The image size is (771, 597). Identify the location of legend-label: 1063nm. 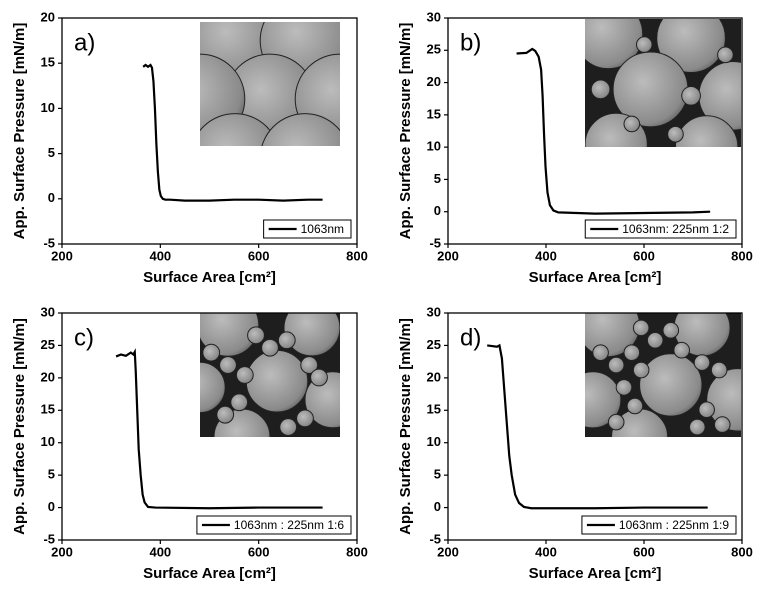
(322, 229).